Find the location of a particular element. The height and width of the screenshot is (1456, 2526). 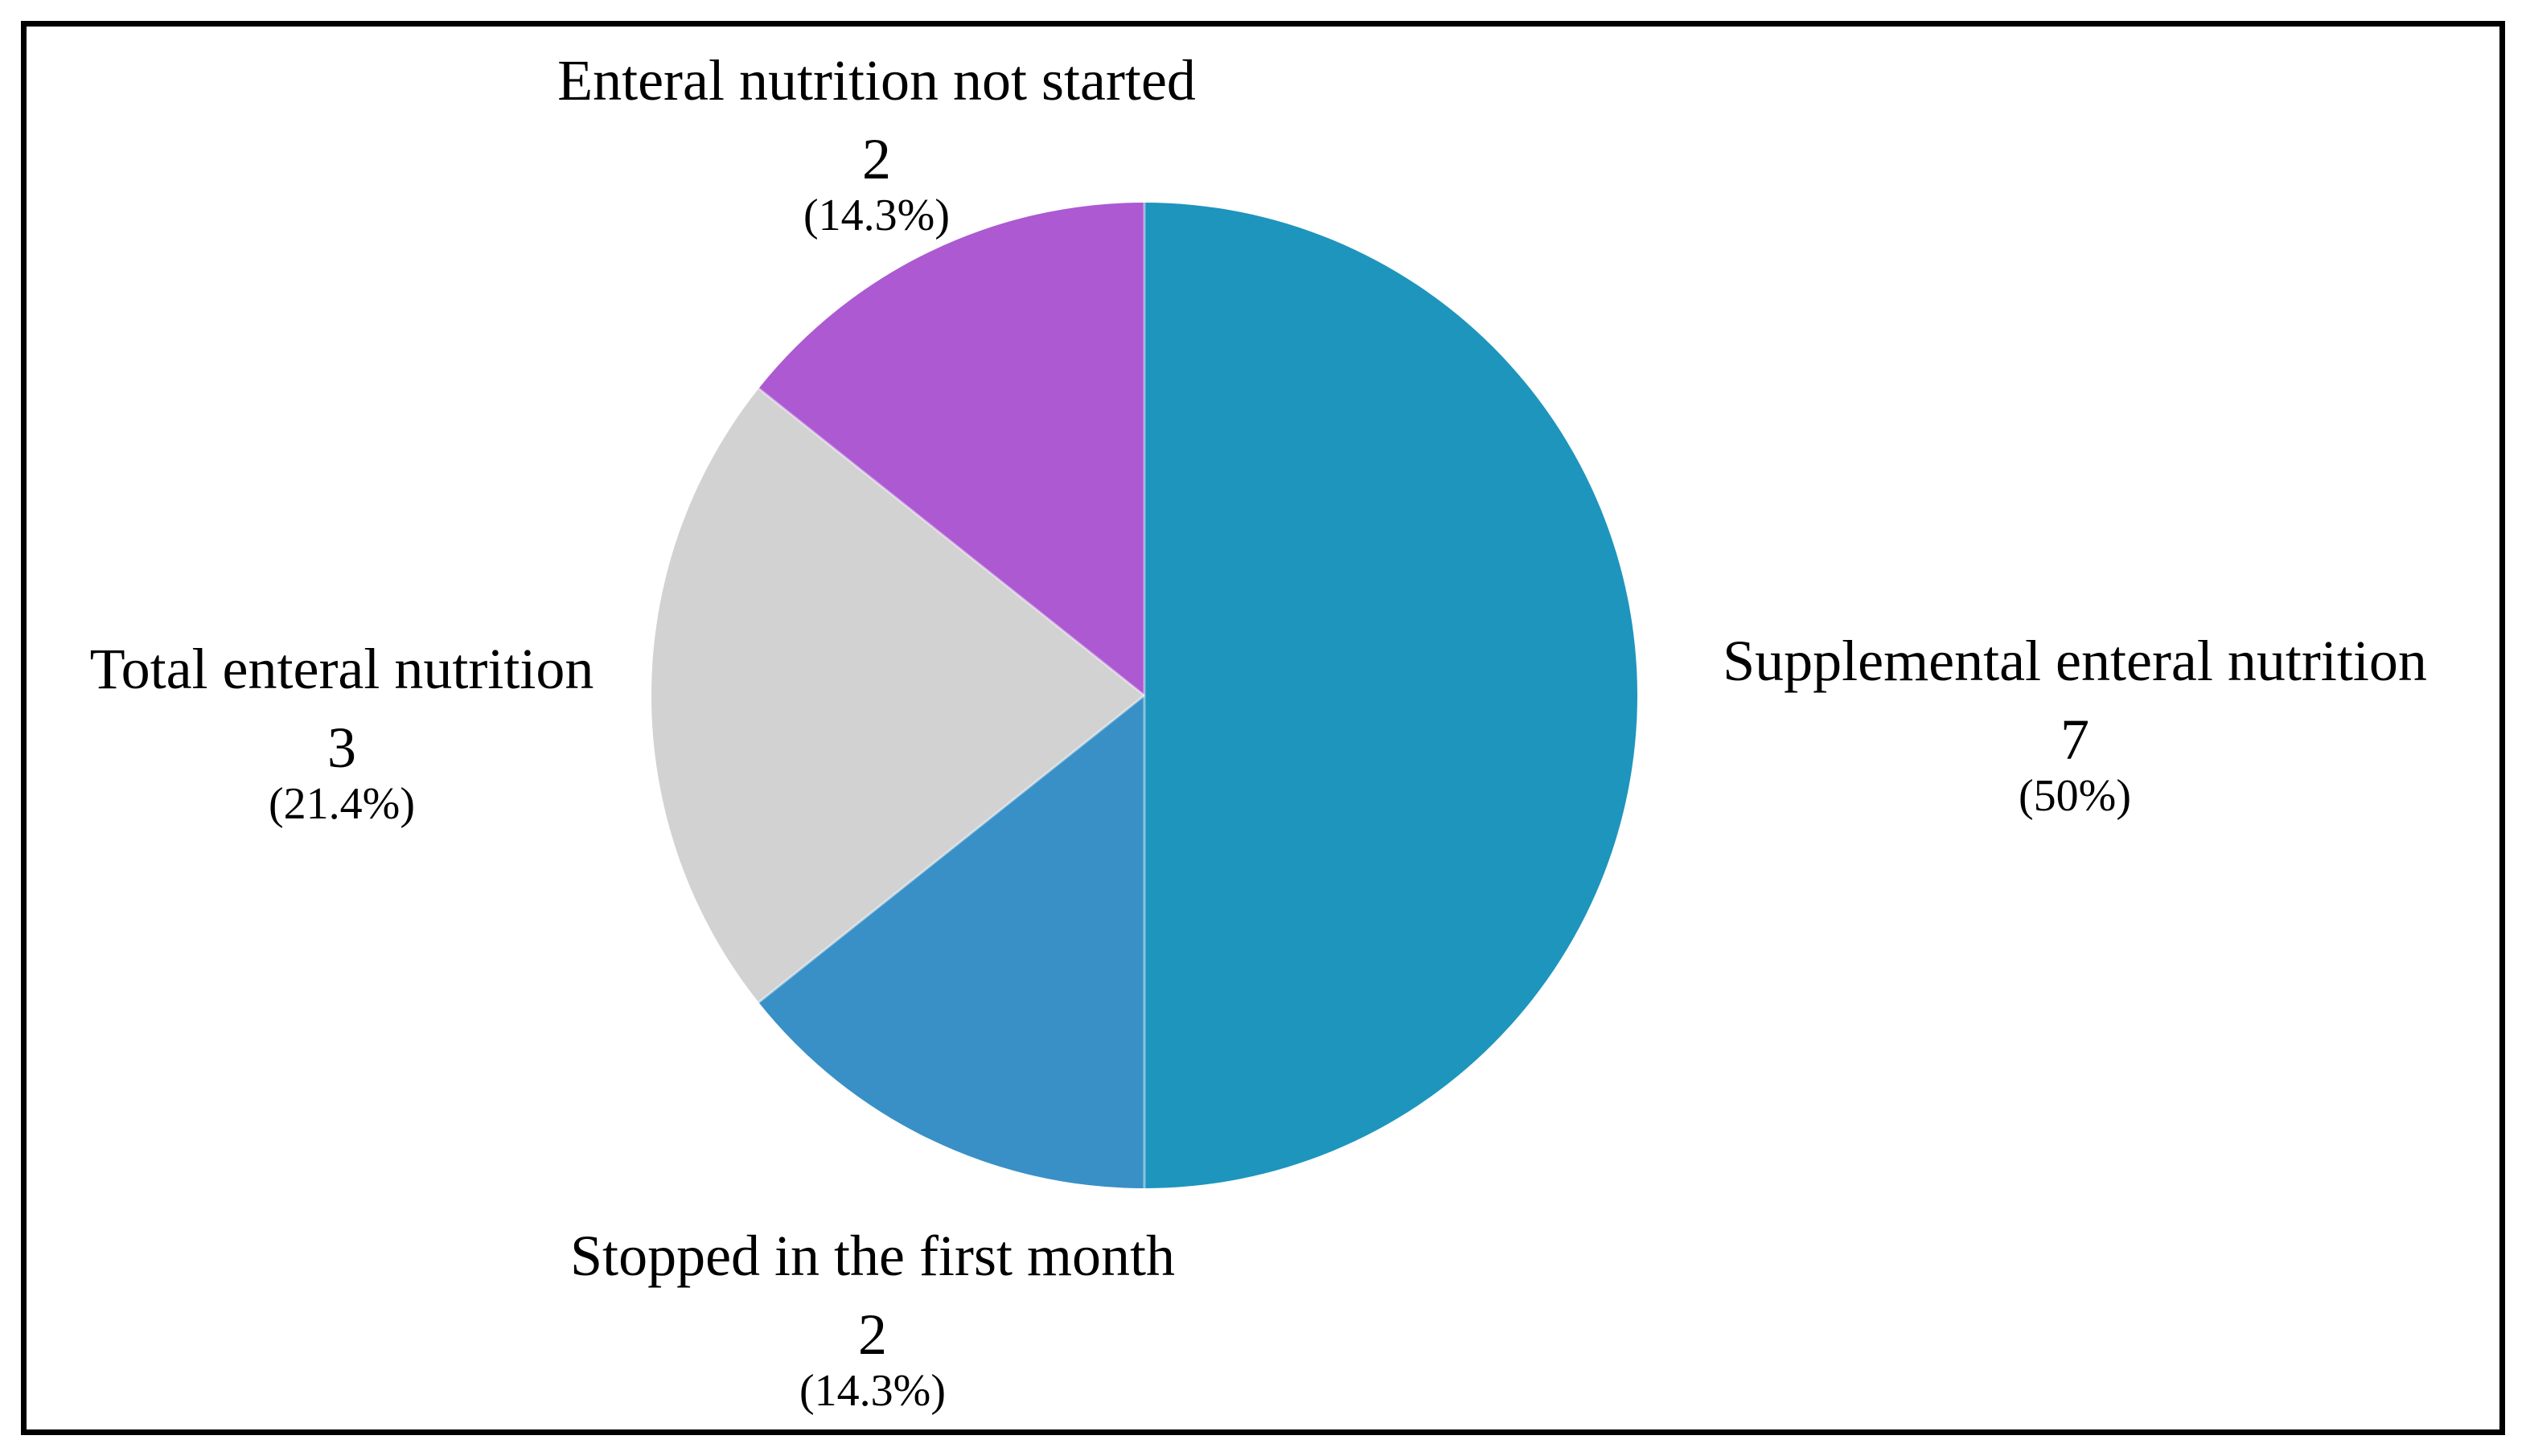

slice-label-percent: (50%) is located at coordinates (2075, 796).